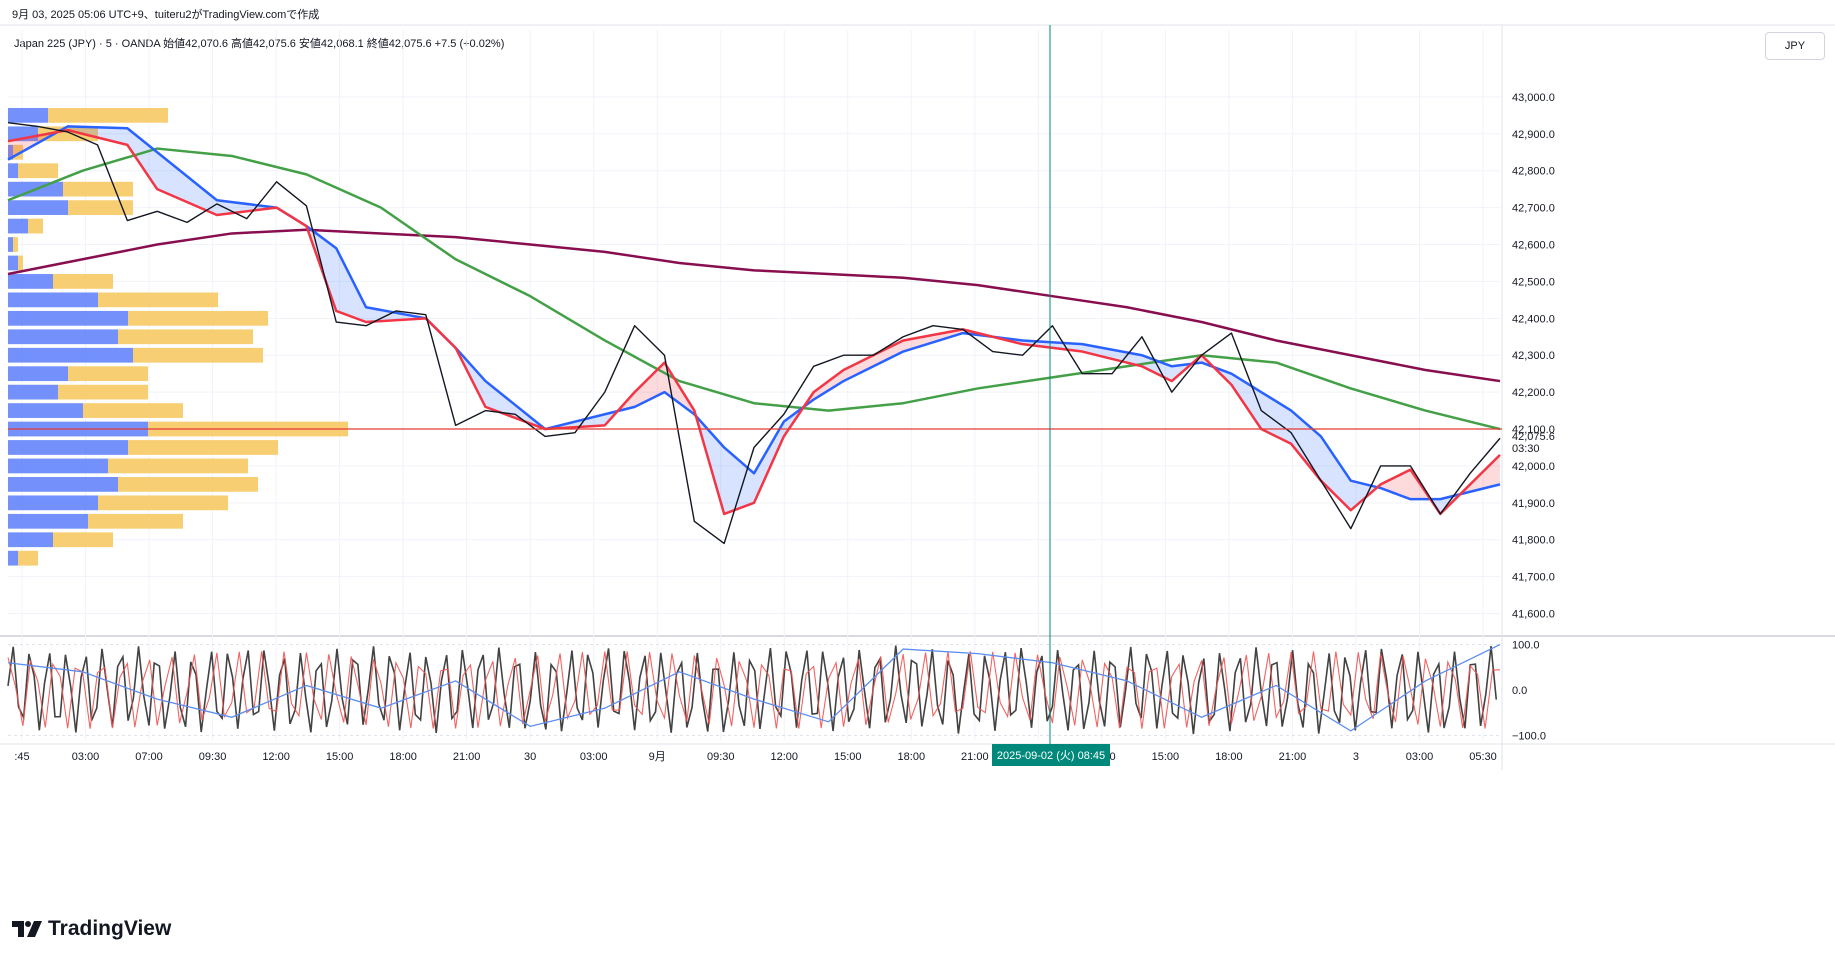 The height and width of the screenshot is (958, 1835). I want to click on last-price-label: 42,075.6, so click(1533, 437).